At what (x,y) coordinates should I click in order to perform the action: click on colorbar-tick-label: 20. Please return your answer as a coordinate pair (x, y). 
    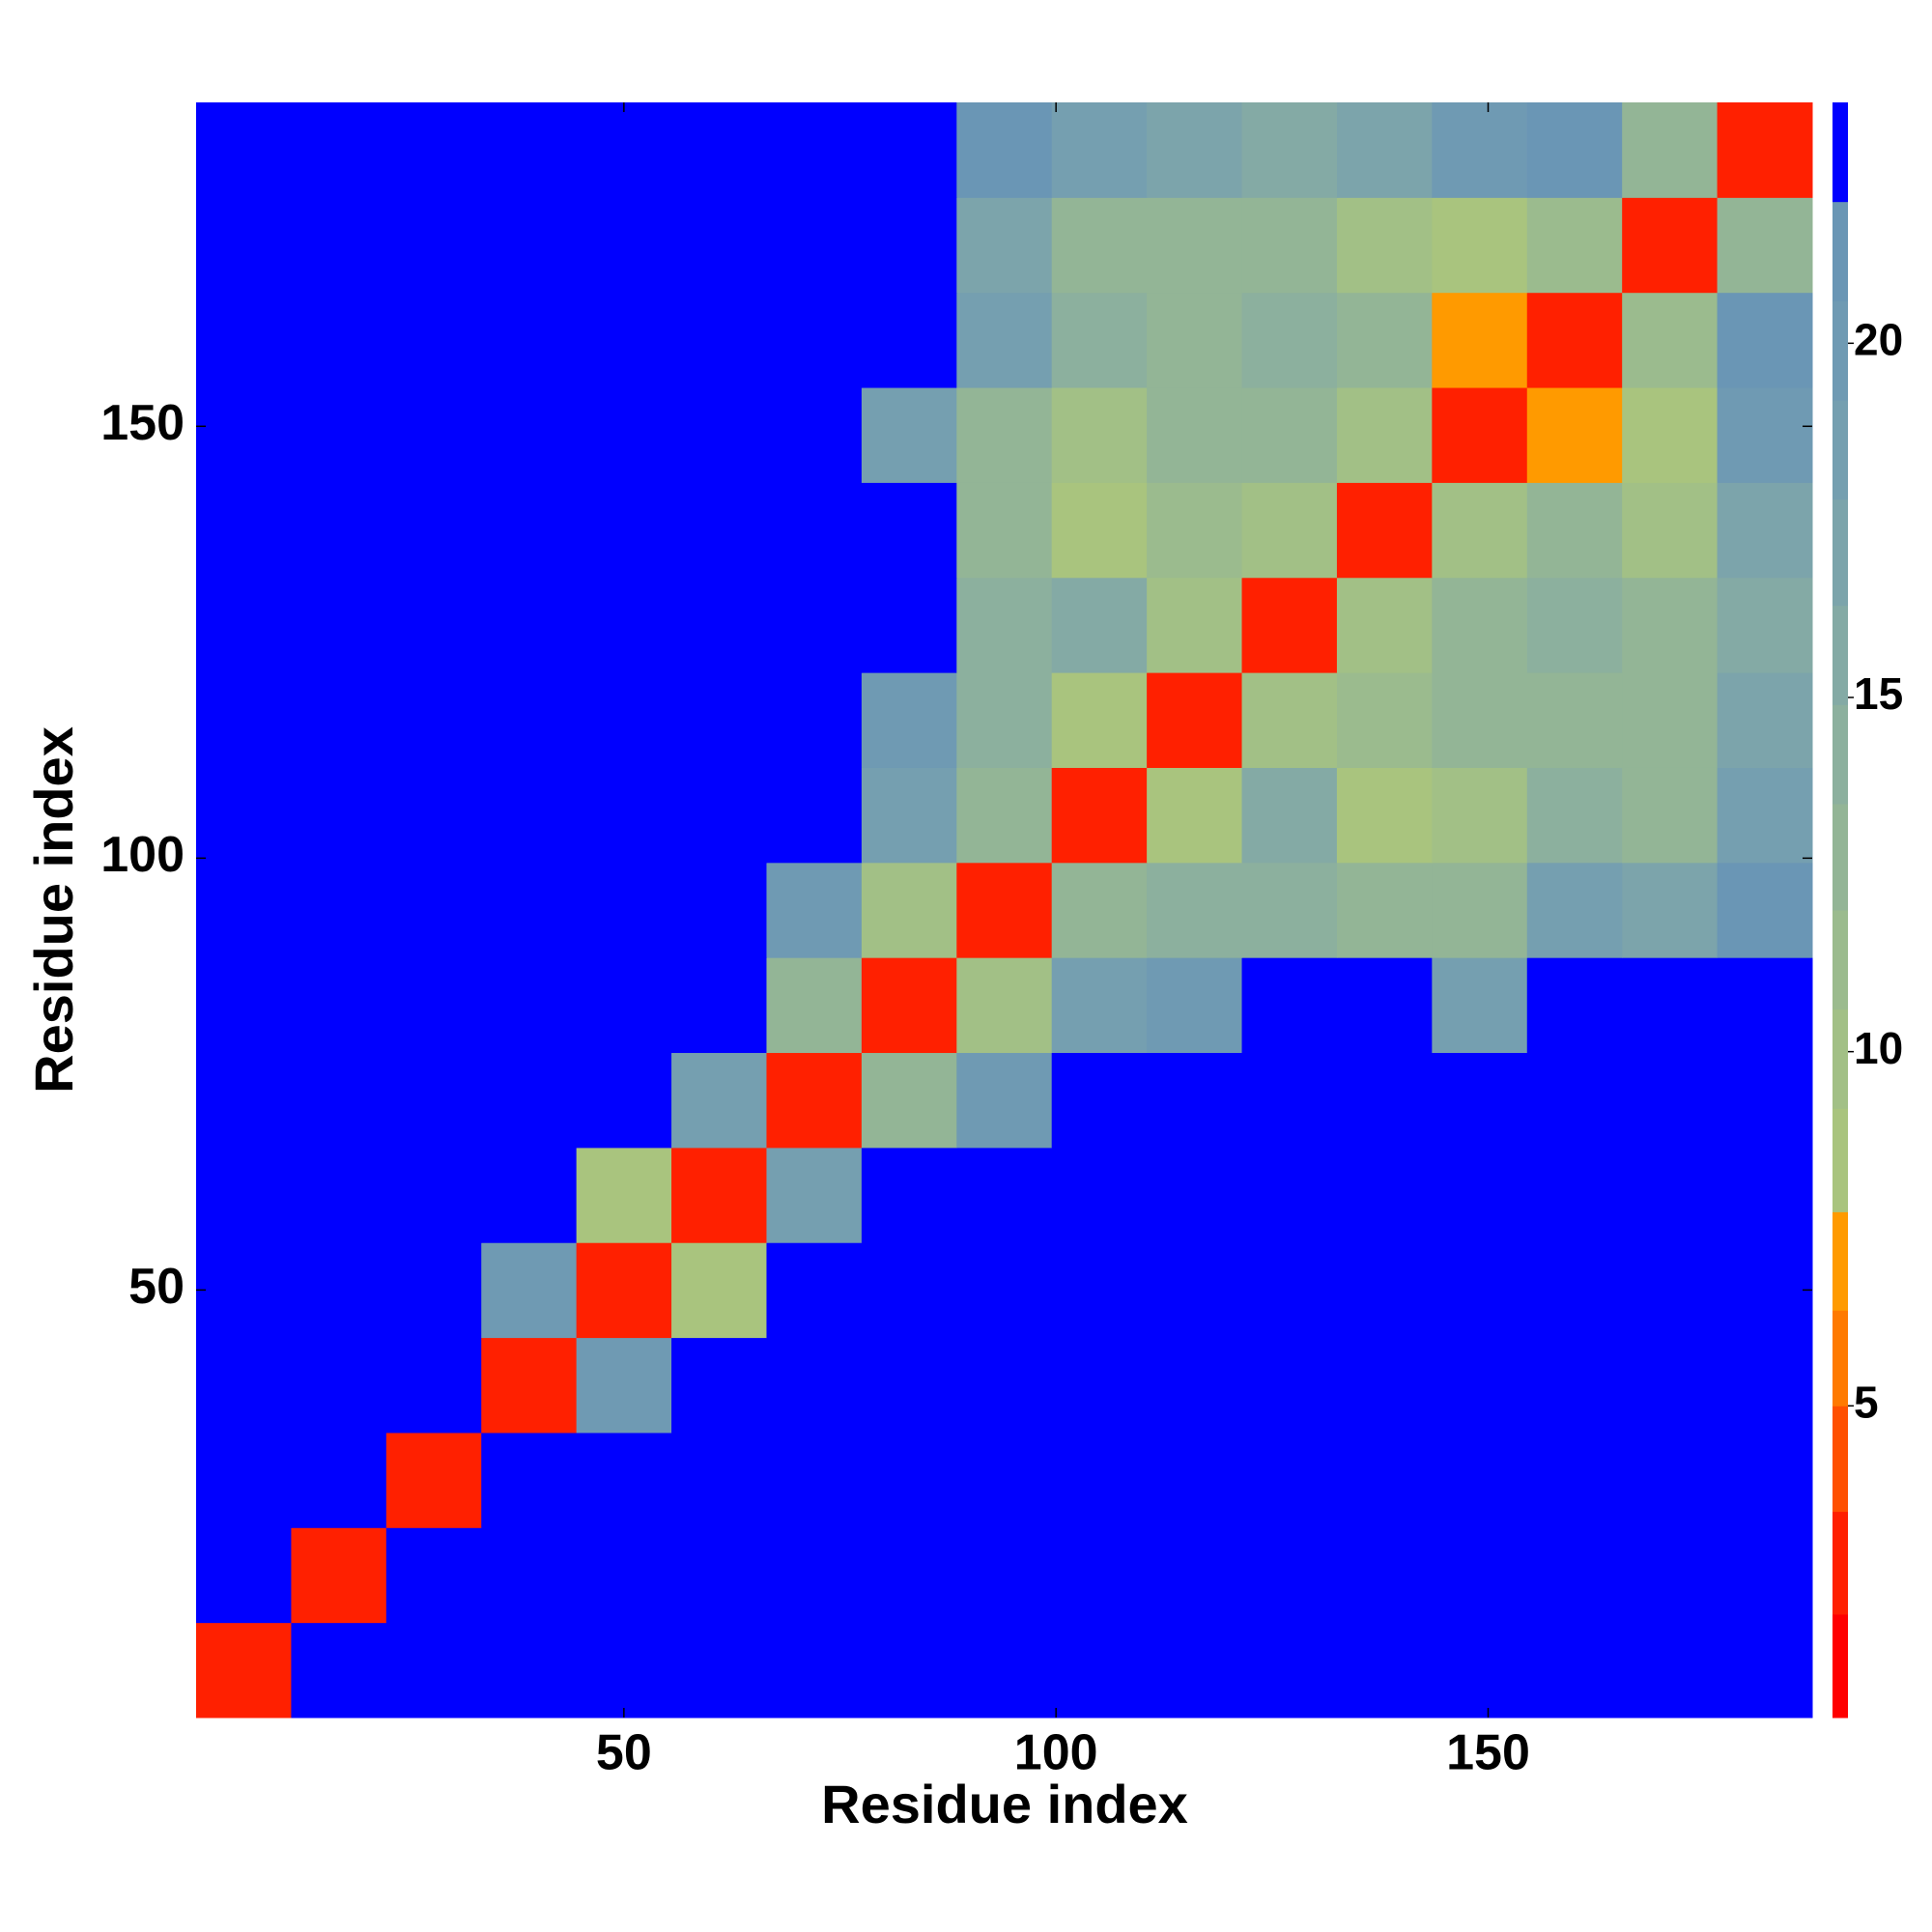
    Looking at the image, I should click on (1878, 339).